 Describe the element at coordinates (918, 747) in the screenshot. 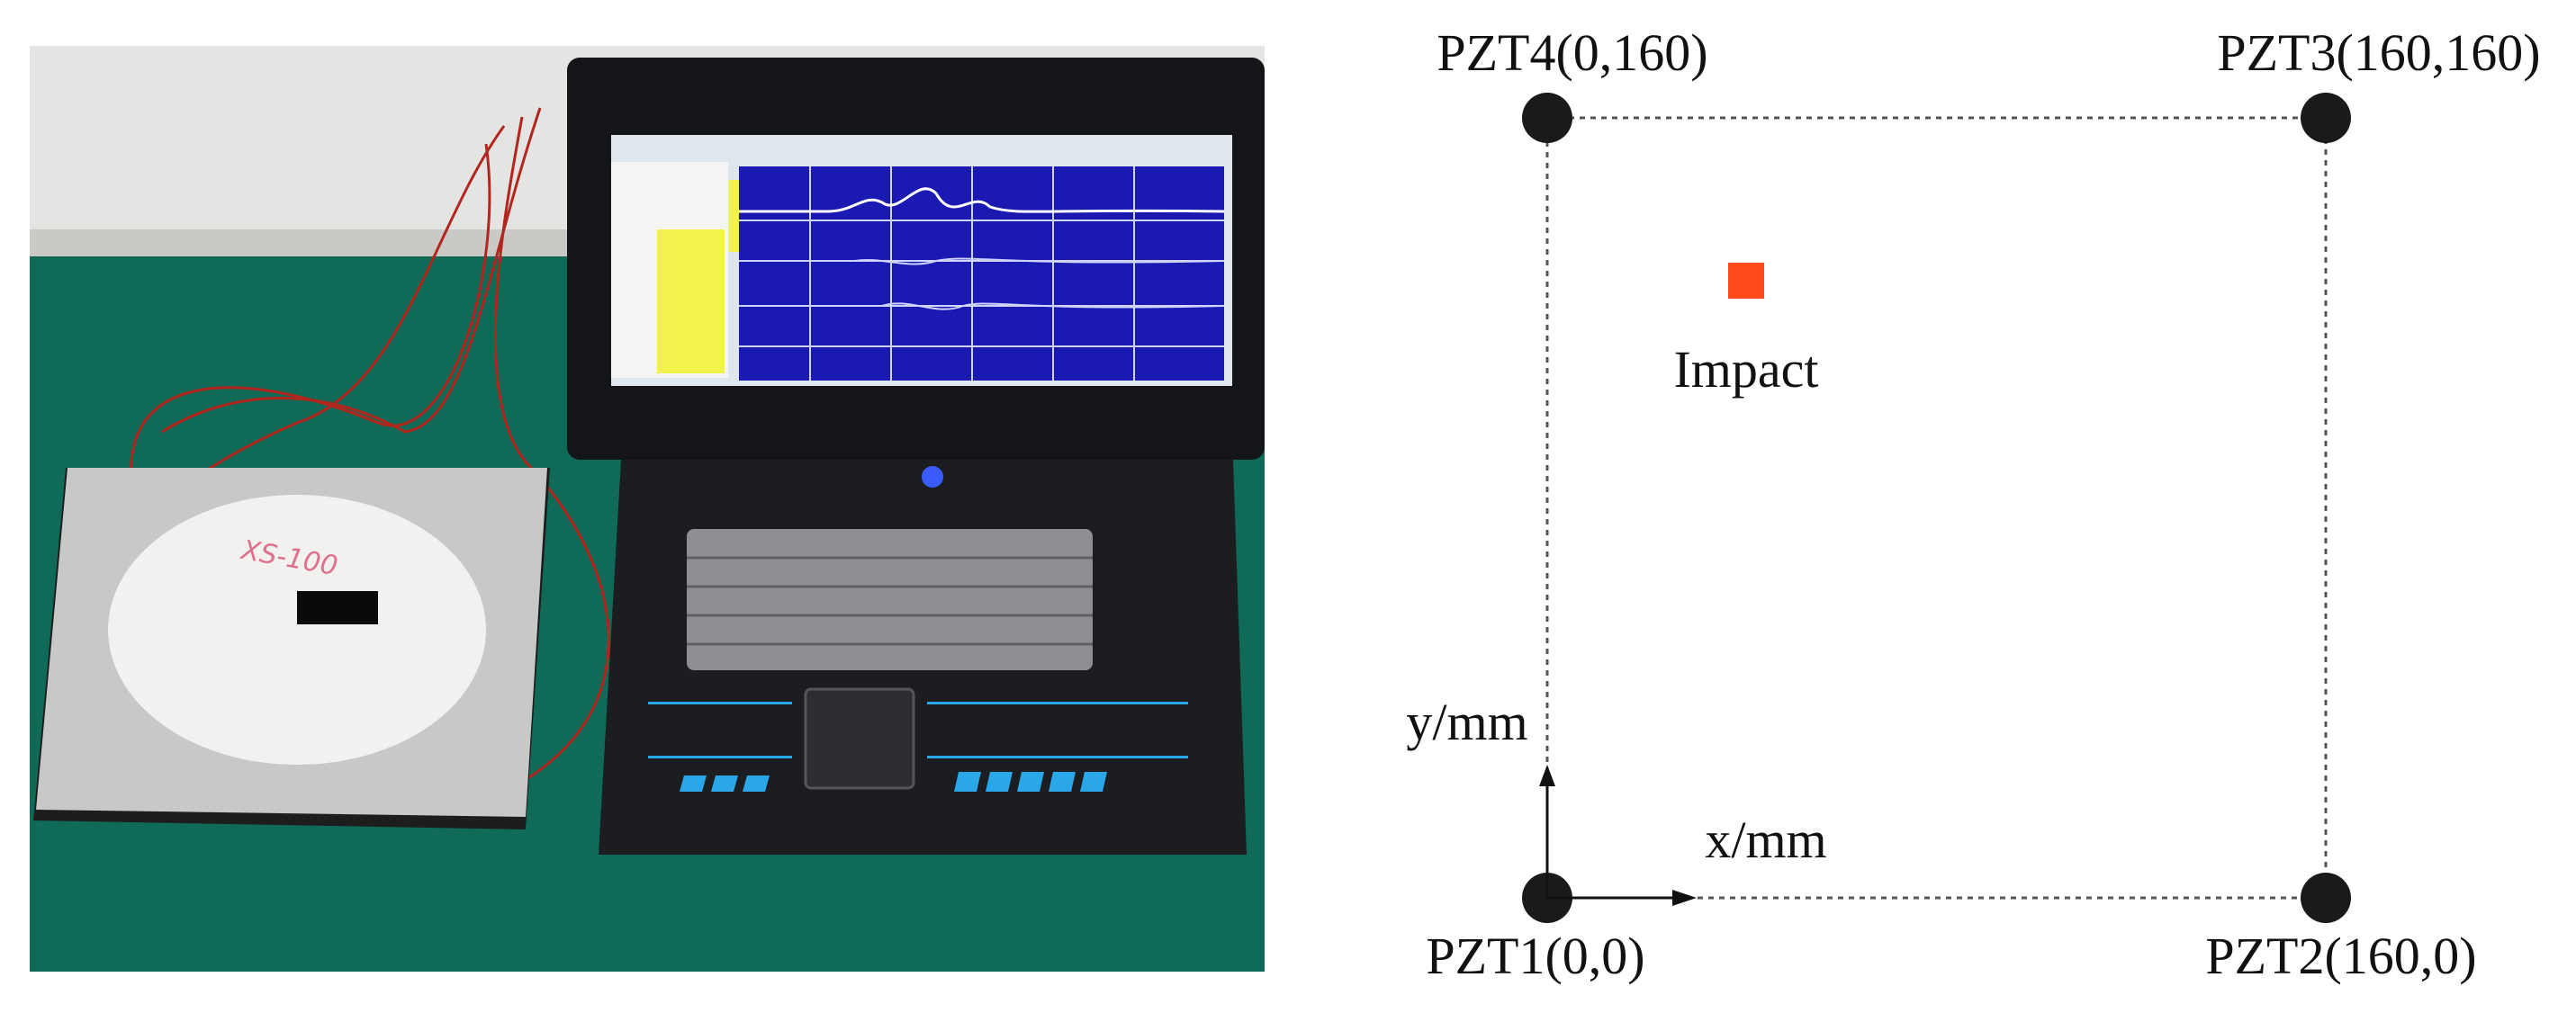

I see `blue-accents` at that location.